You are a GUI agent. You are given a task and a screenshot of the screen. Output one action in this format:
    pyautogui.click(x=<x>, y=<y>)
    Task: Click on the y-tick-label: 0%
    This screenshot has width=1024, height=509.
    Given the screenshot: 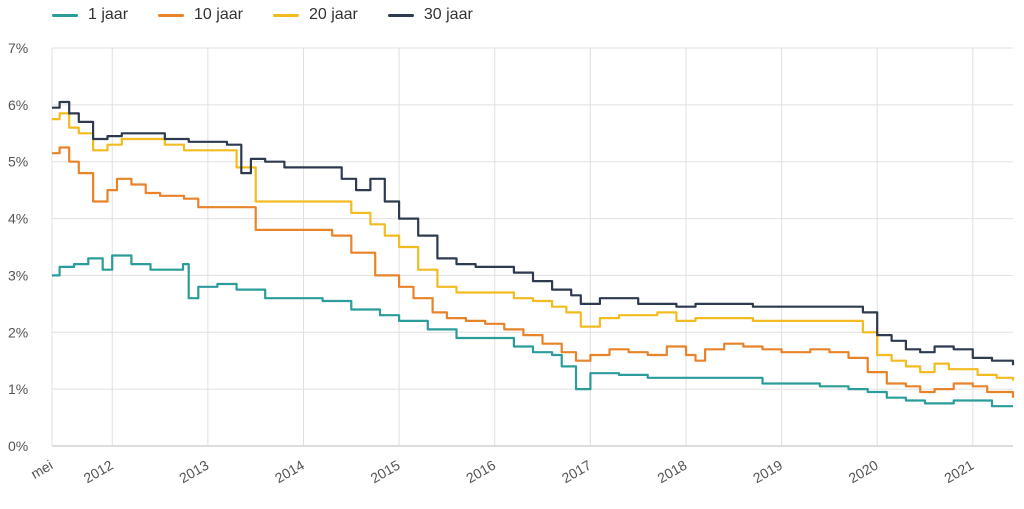 What is the action you would take?
    pyautogui.click(x=18, y=446)
    